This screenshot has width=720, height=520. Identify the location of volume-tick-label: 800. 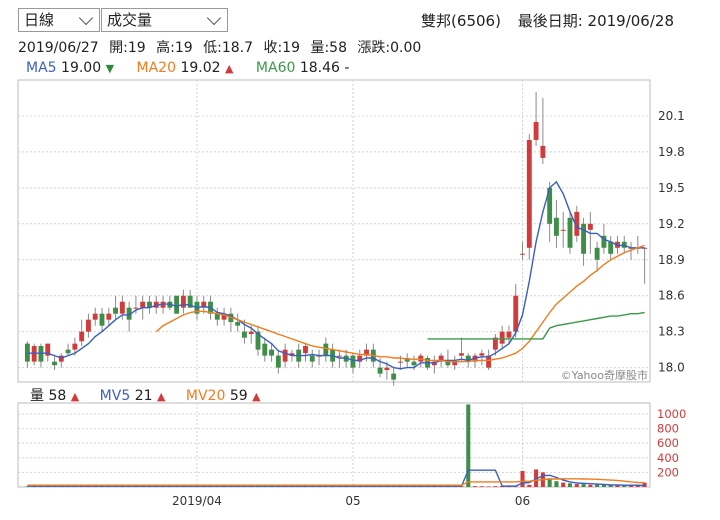
(668, 429).